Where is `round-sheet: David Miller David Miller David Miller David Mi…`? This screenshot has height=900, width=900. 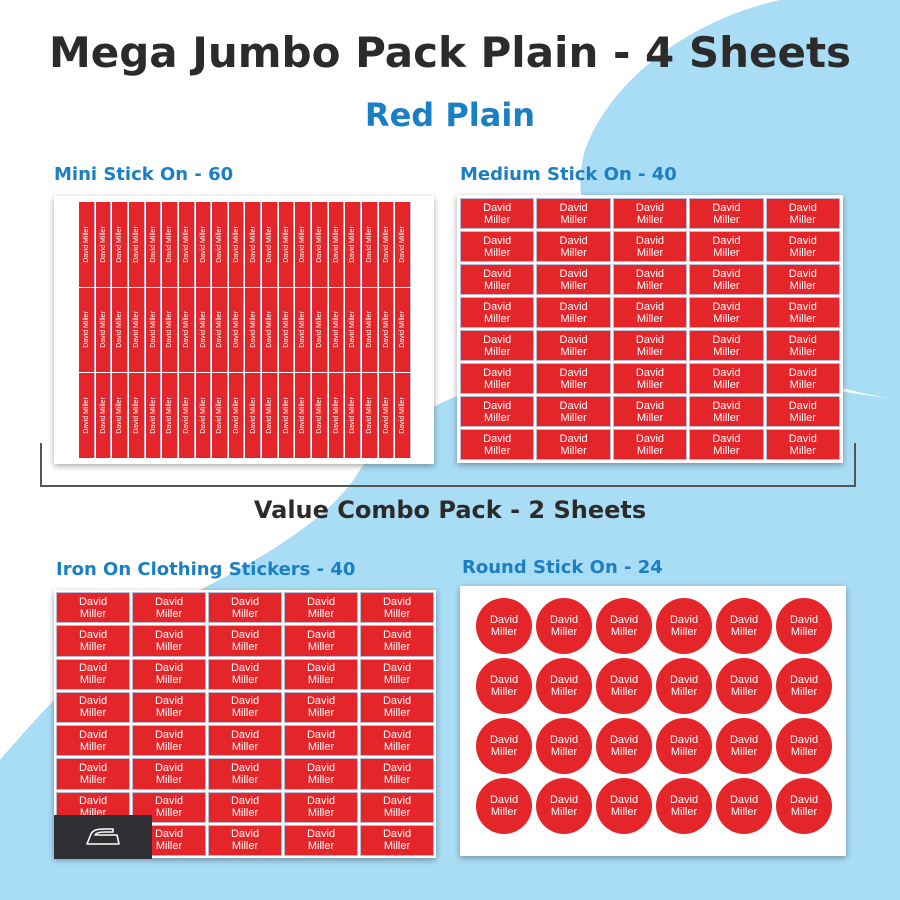 round-sheet: David Miller David Miller David Miller David Mi… is located at coordinates (653, 721).